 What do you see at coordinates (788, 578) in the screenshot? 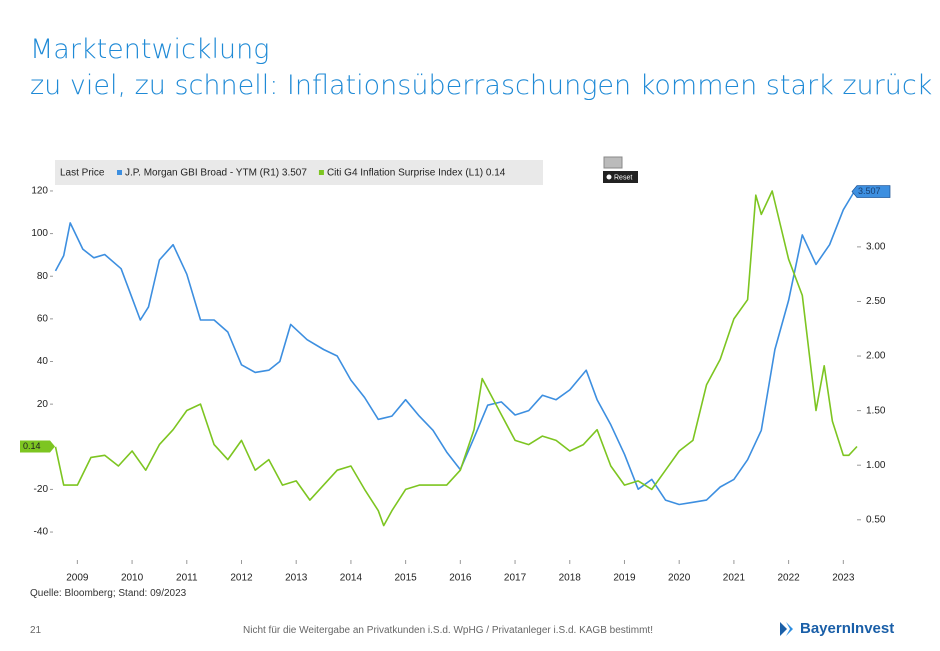
I see `x-tick-label: 2022` at bounding box center [788, 578].